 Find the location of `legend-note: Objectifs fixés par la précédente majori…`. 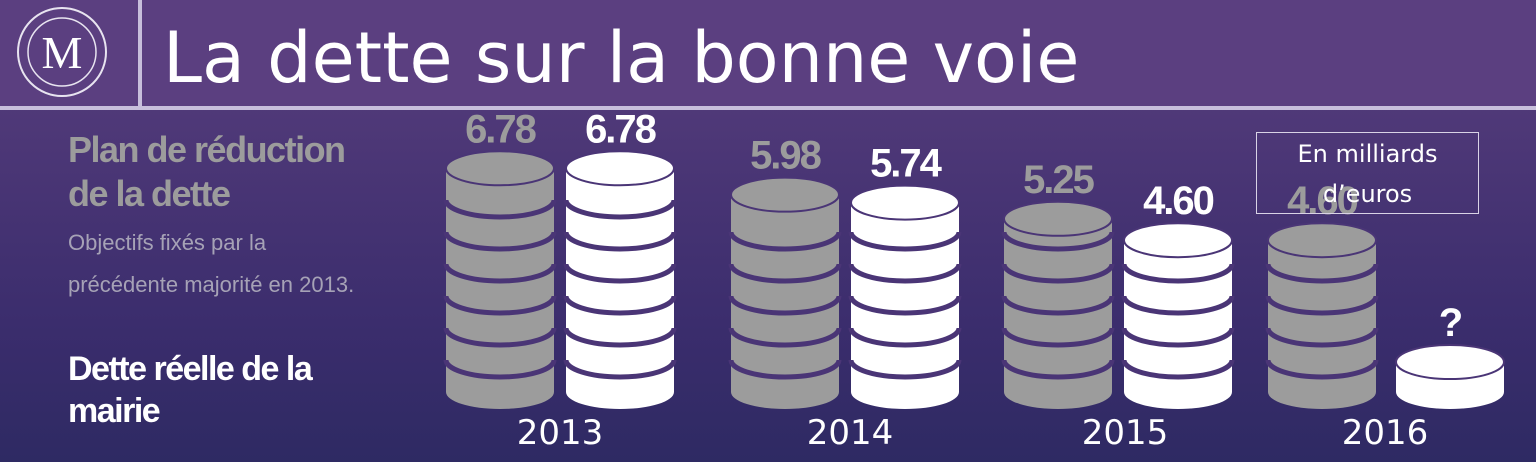

legend-note: Objectifs fixés par la précédente majori… is located at coordinates (211, 263).